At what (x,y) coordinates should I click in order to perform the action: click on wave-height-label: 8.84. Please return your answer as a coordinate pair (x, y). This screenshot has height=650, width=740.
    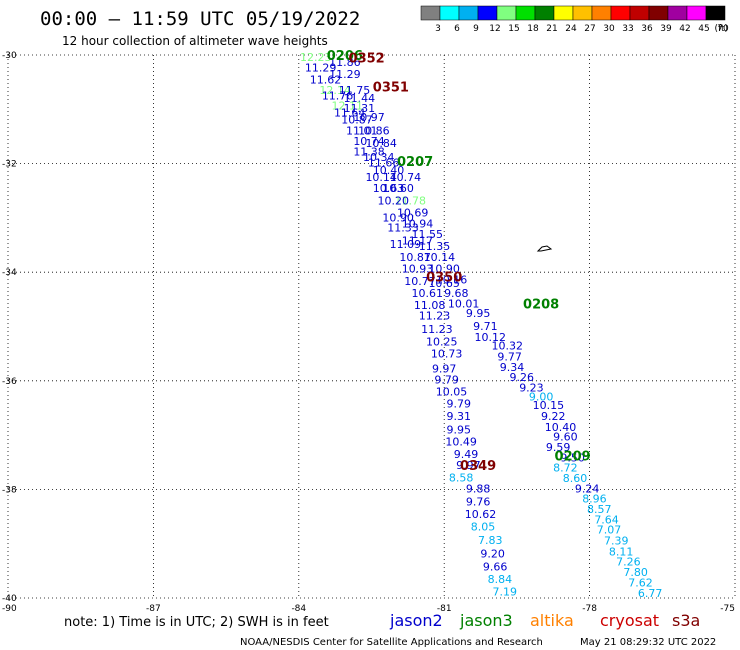
    Looking at the image, I should click on (500, 579).